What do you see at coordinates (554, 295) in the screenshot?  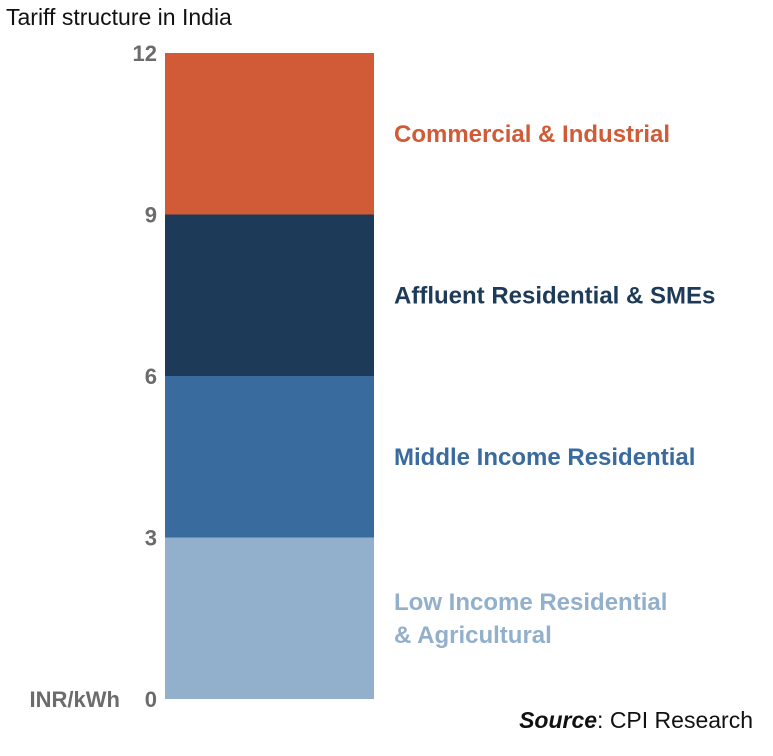 I see `segment-label-2-0: Affluent Residential & SMEs` at bounding box center [554, 295].